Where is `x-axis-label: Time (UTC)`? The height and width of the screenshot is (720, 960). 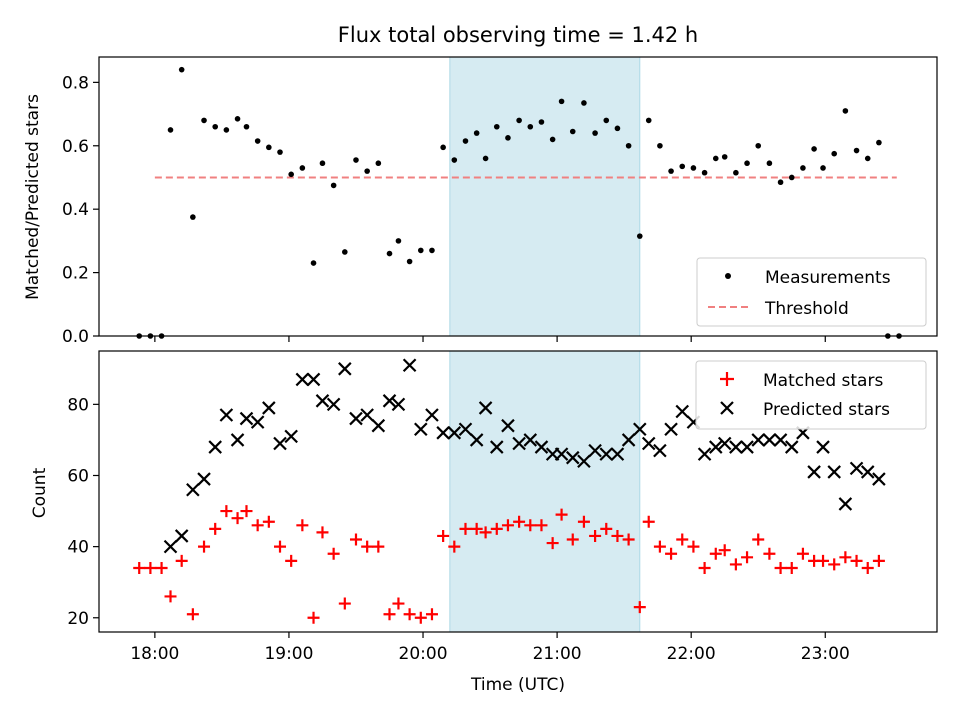 x-axis-label: Time (UTC) is located at coordinates (517, 685).